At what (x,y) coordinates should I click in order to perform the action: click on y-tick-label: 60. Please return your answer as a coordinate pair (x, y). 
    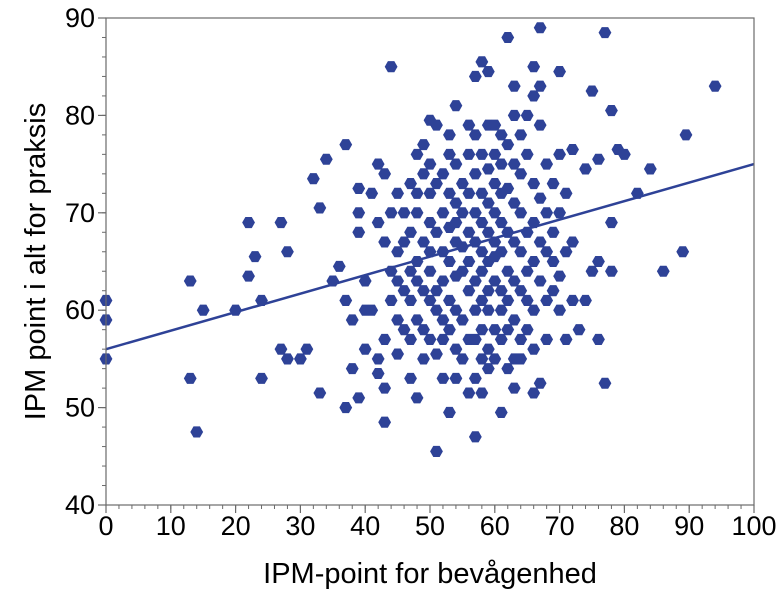
    Looking at the image, I should click on (80, 310).